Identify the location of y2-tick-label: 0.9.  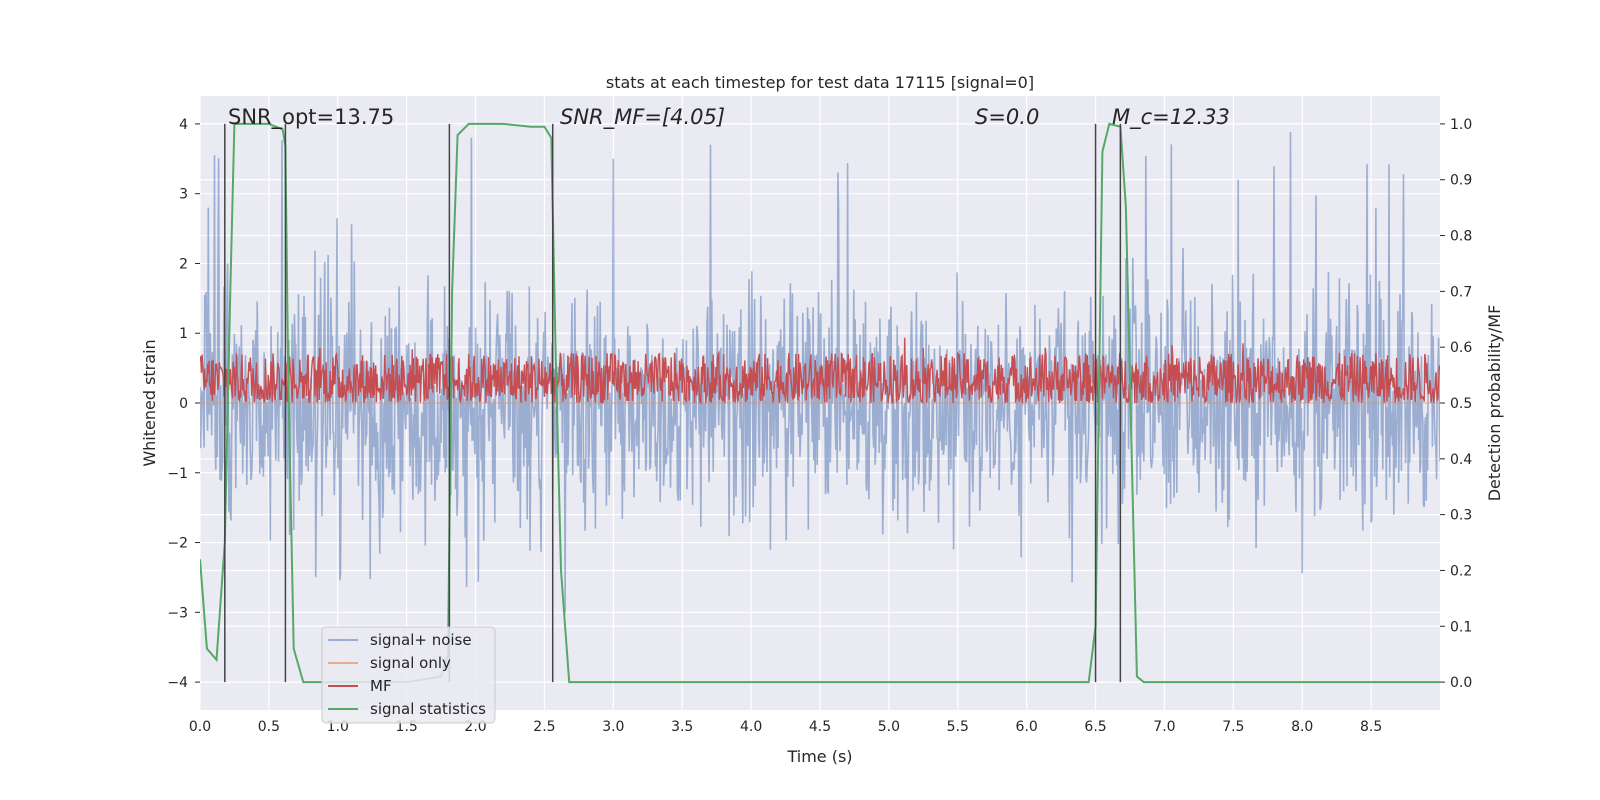
(1461, 181).